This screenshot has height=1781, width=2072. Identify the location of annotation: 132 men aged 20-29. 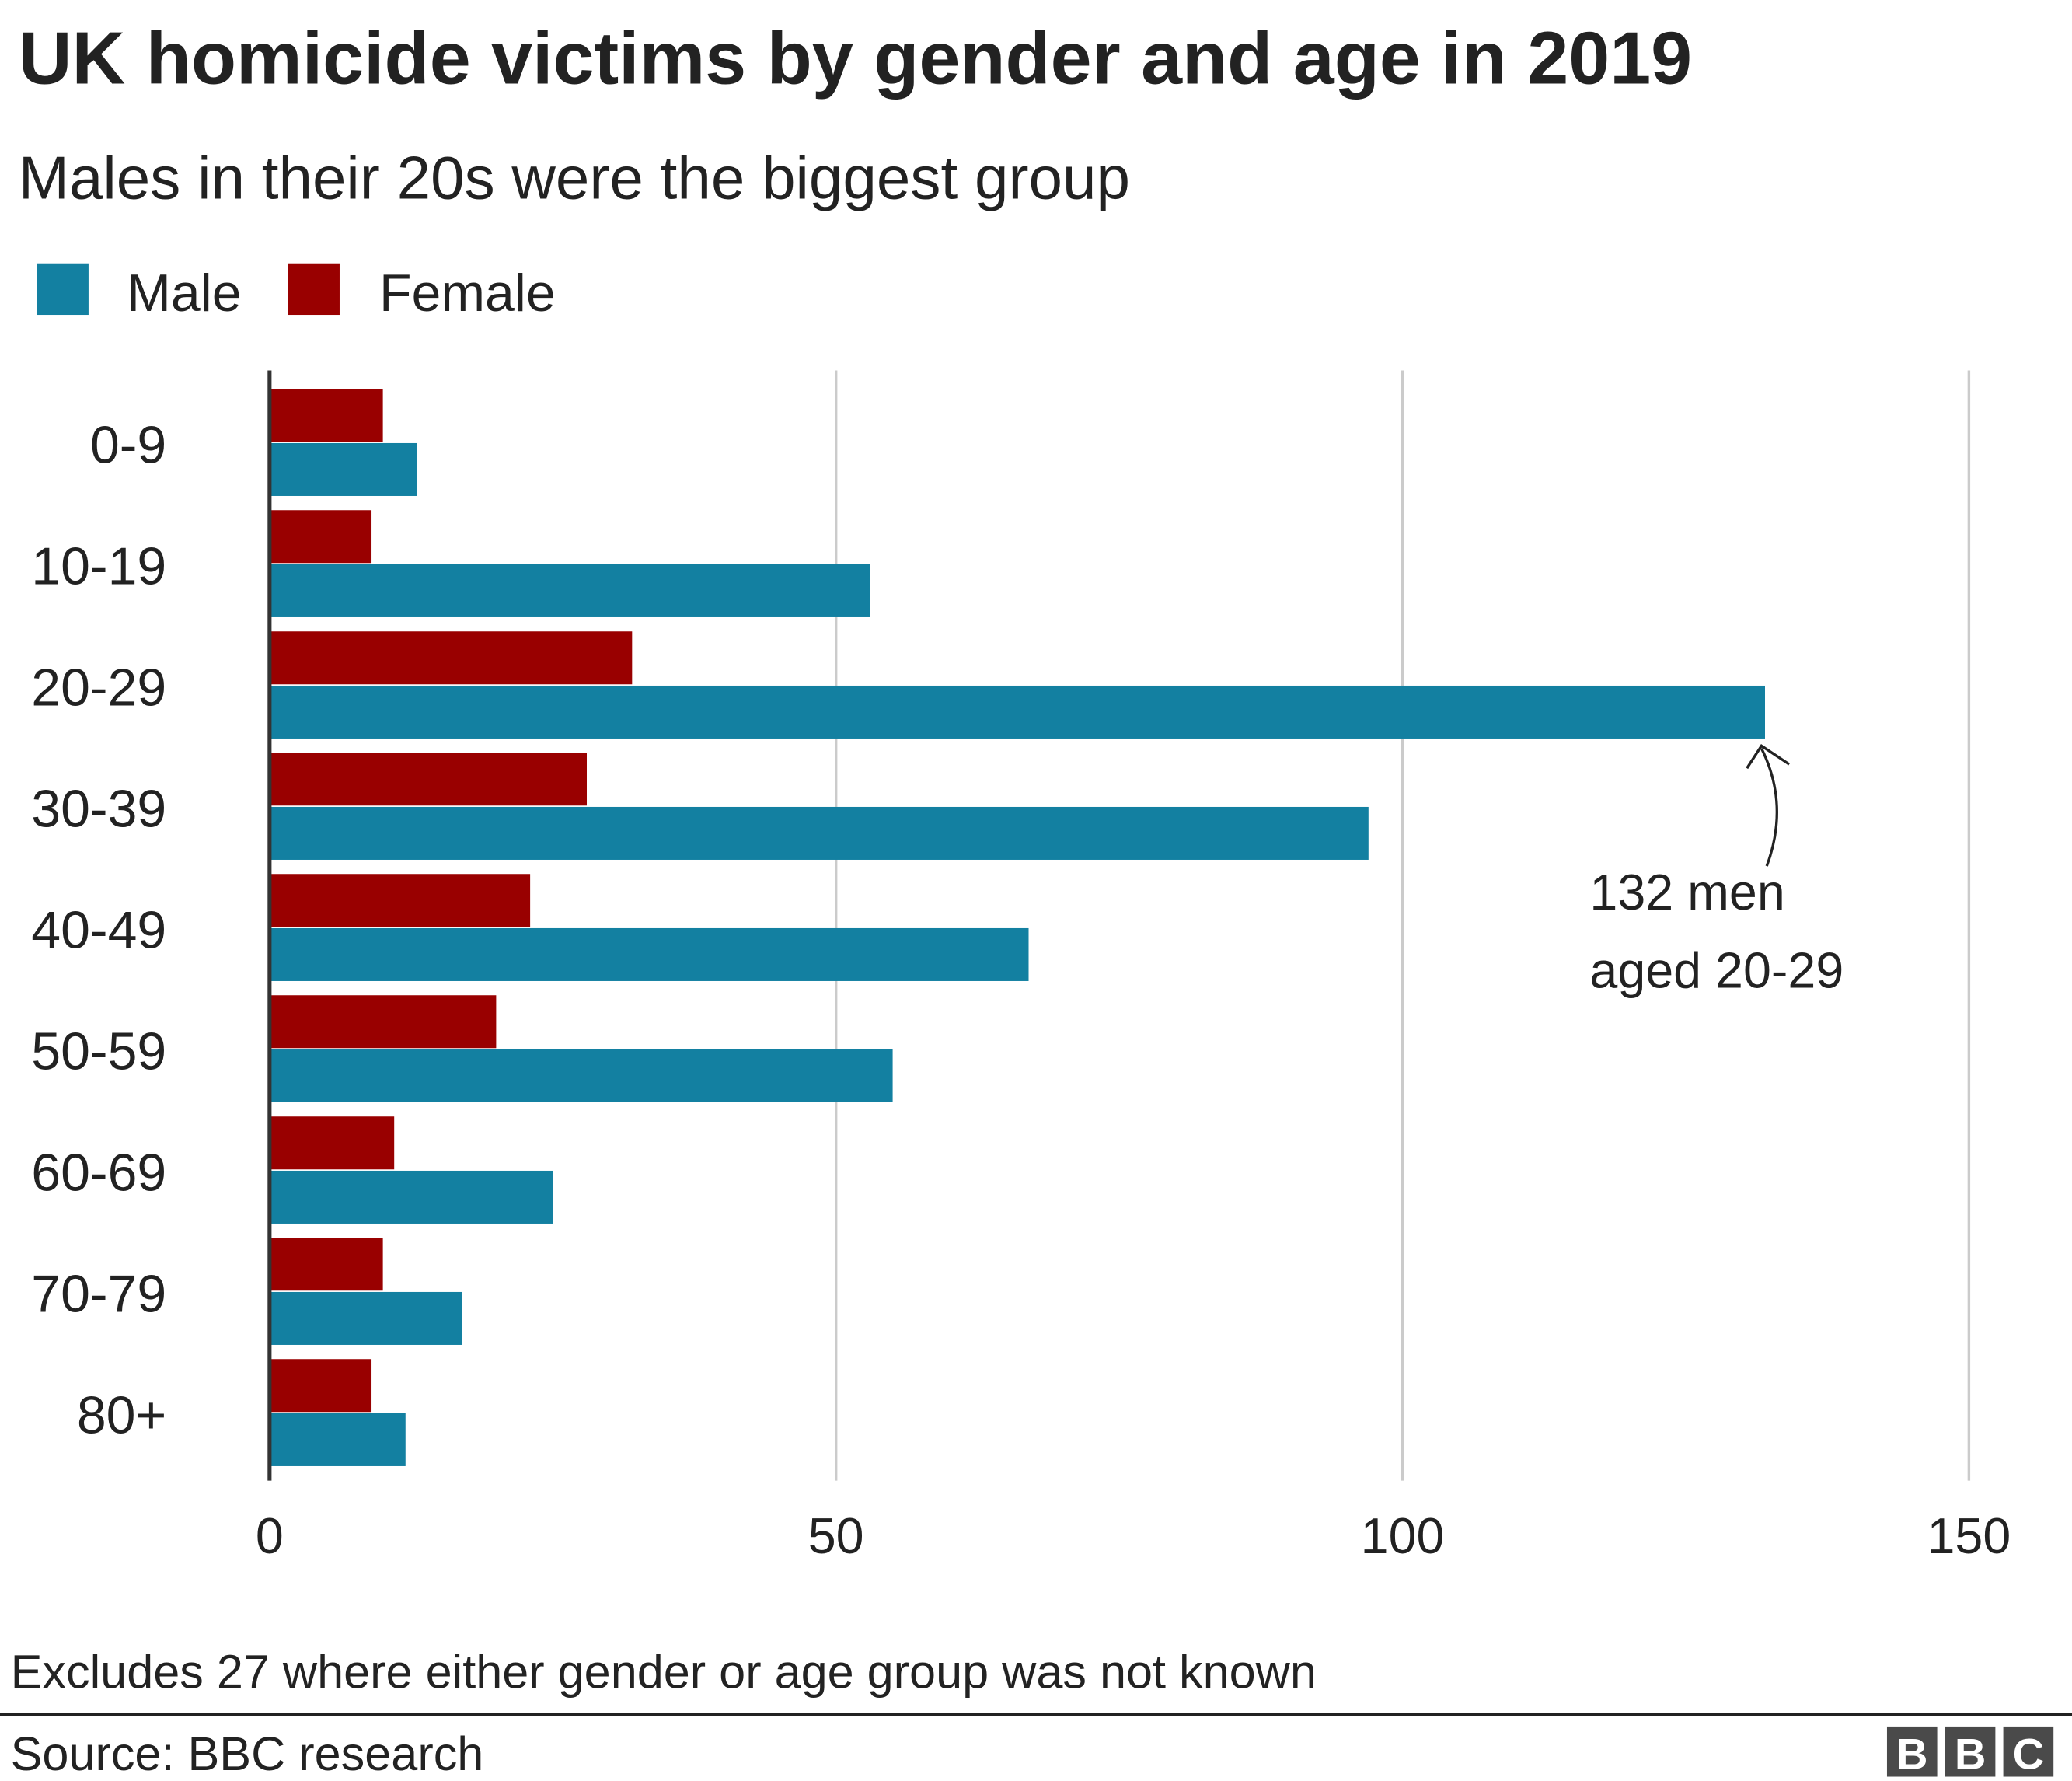
(1716, 870).